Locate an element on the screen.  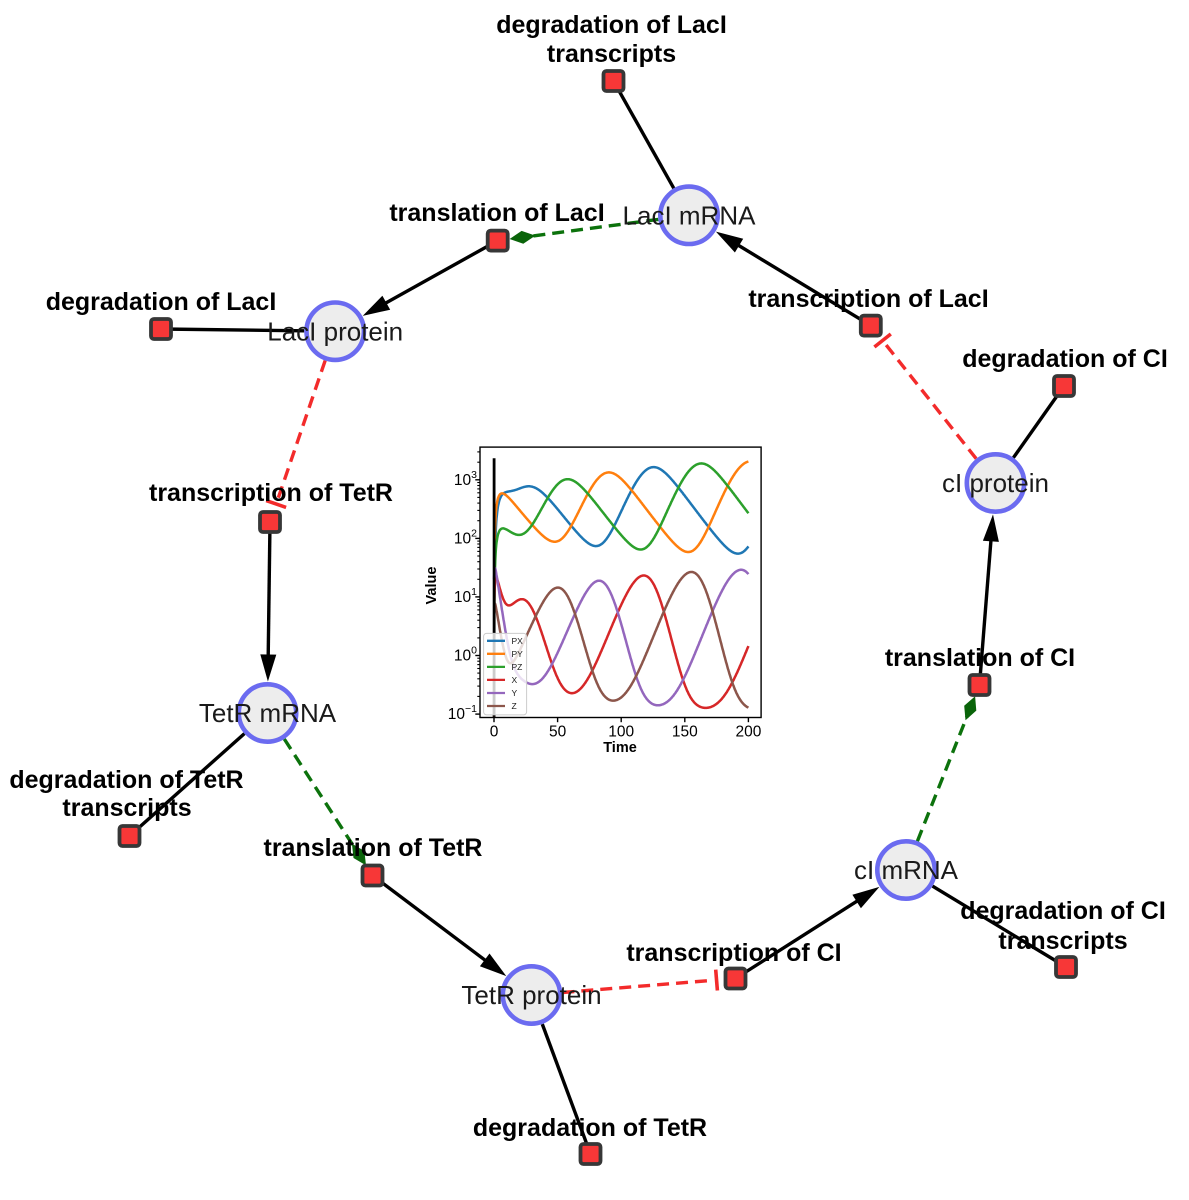
svg-text: TetR protein is located at coordinates (531, 995).